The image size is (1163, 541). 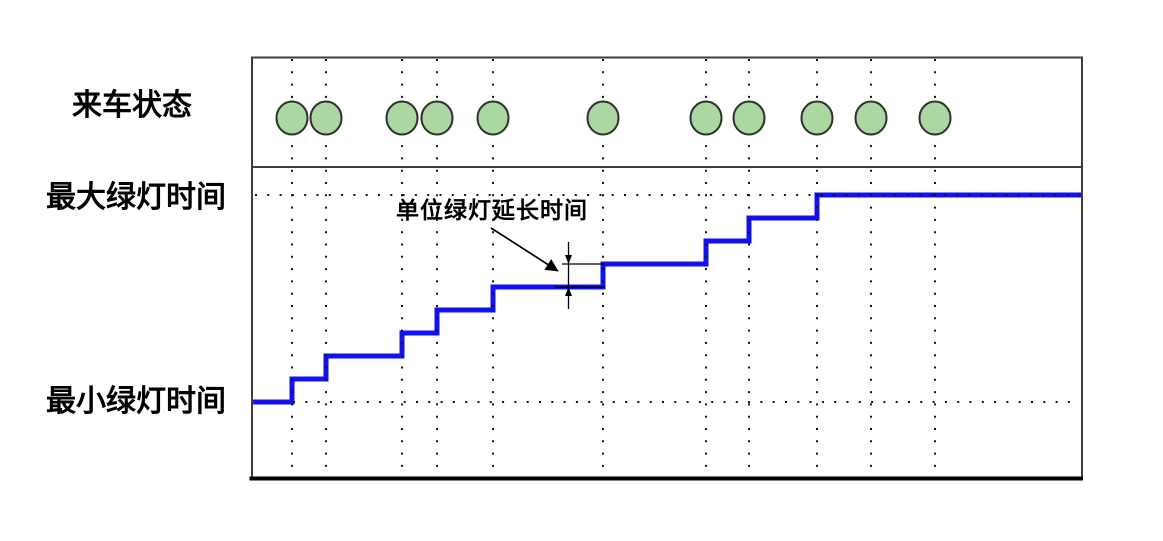 What do you see at coordinates (132, 105) in the screenshot?
I see `label-vehicle-arrival-state: 来车状态` at bounding box center [132, 105].